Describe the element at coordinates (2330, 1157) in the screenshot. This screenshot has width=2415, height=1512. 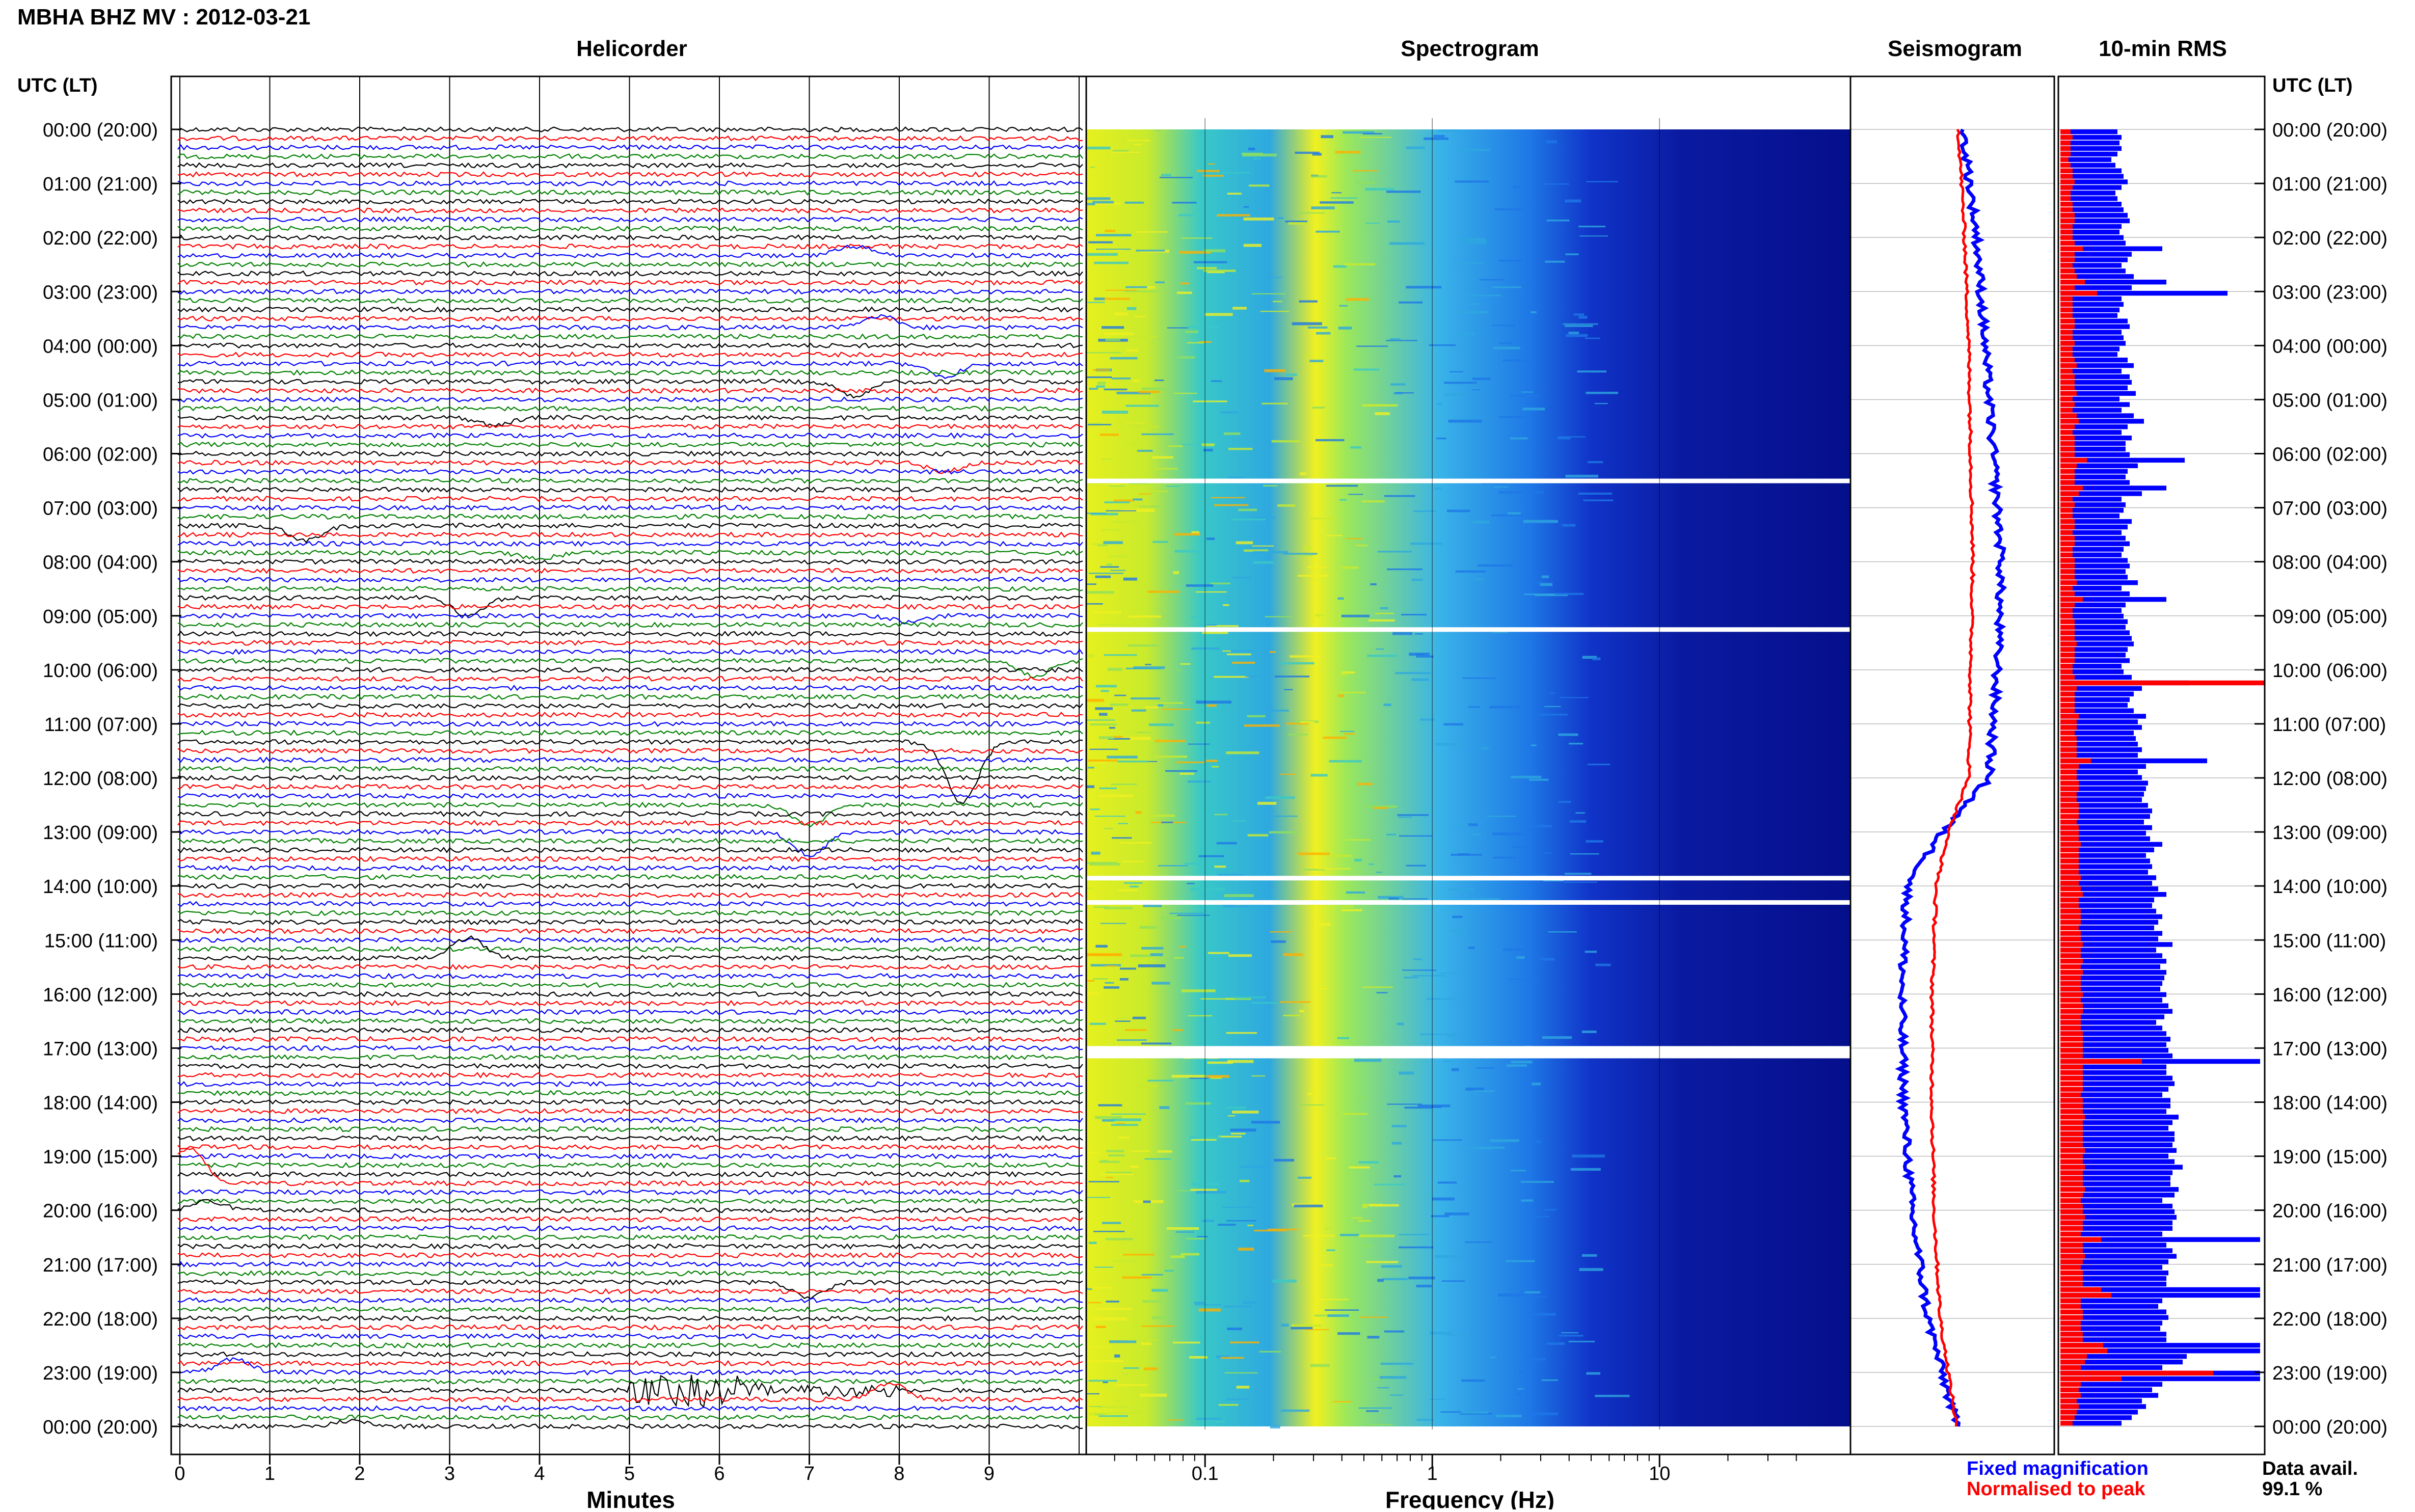
I see `time-label-right: 19:00 (15:00)` at that location.